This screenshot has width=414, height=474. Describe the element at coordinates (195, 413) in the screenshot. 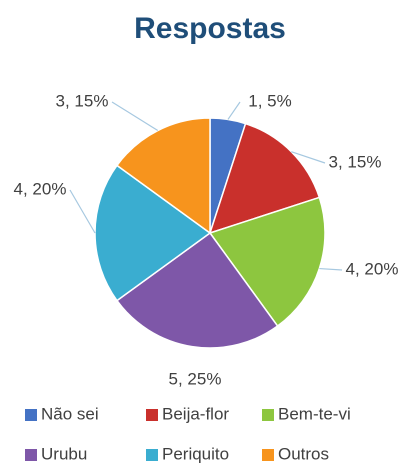

I see `legend-label: Beija-flor` at that location.